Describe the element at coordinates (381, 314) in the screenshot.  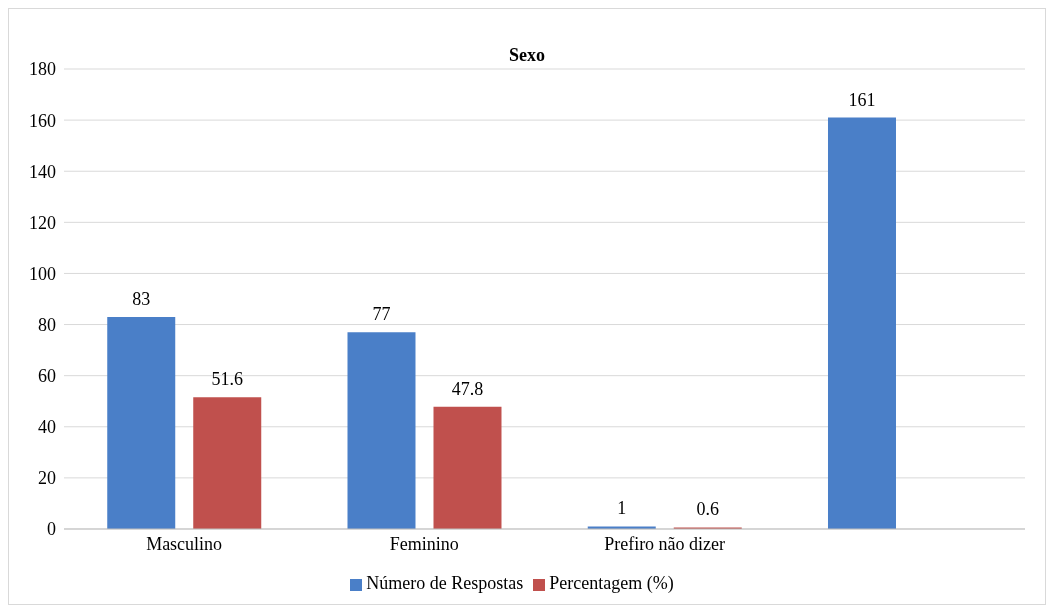
I see `data-label: 77` at that location.